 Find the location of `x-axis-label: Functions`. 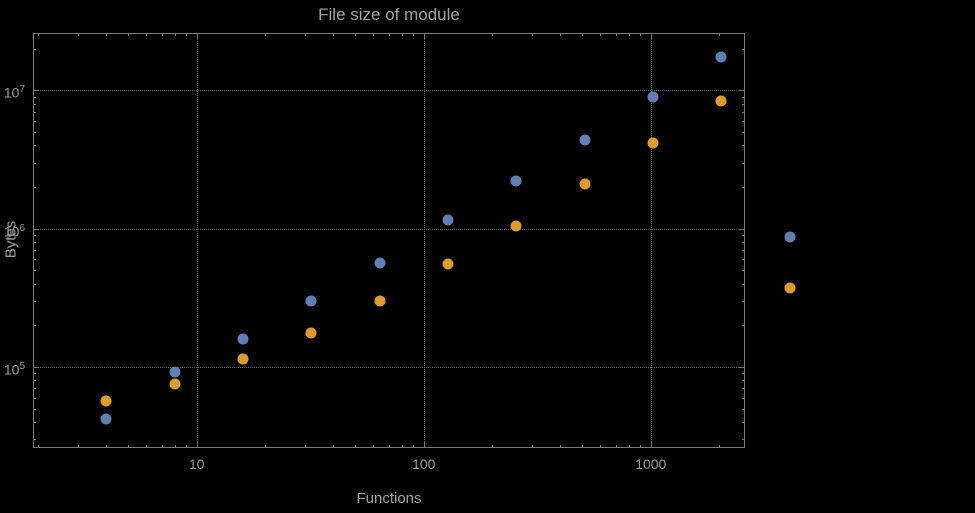

x-axis-label: Functions is located at coordinates (389, 498).